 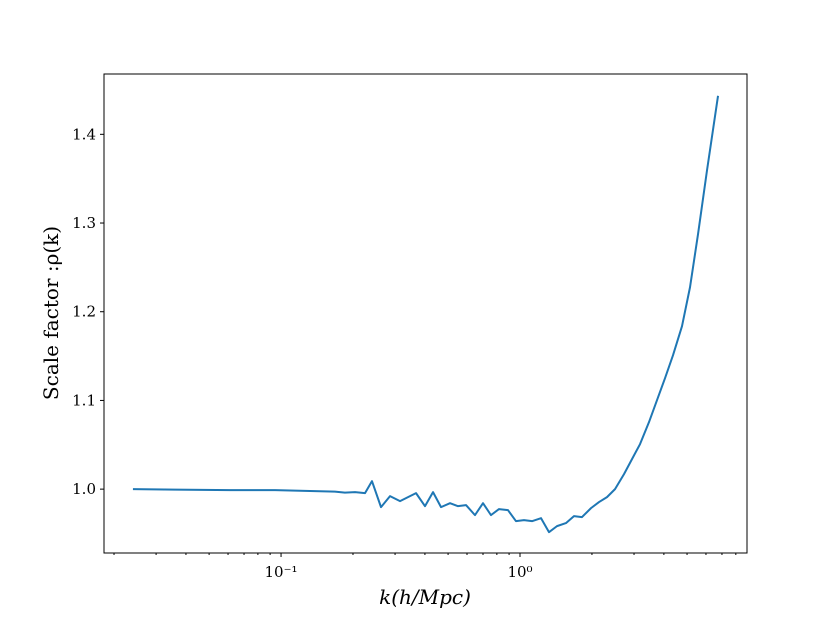 What do you see at coordinates (425, 597) in the screenshot?
I see `x-axis-label: k(h/Mpc)` at bounding box center [425, 597].